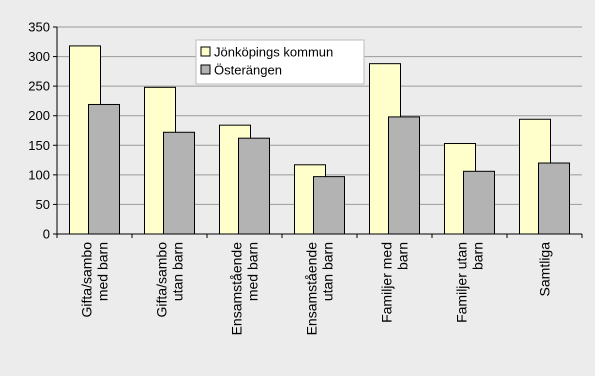 This screenshot has width=595, height=376. I want to click on legend-box, so click(280, 62).